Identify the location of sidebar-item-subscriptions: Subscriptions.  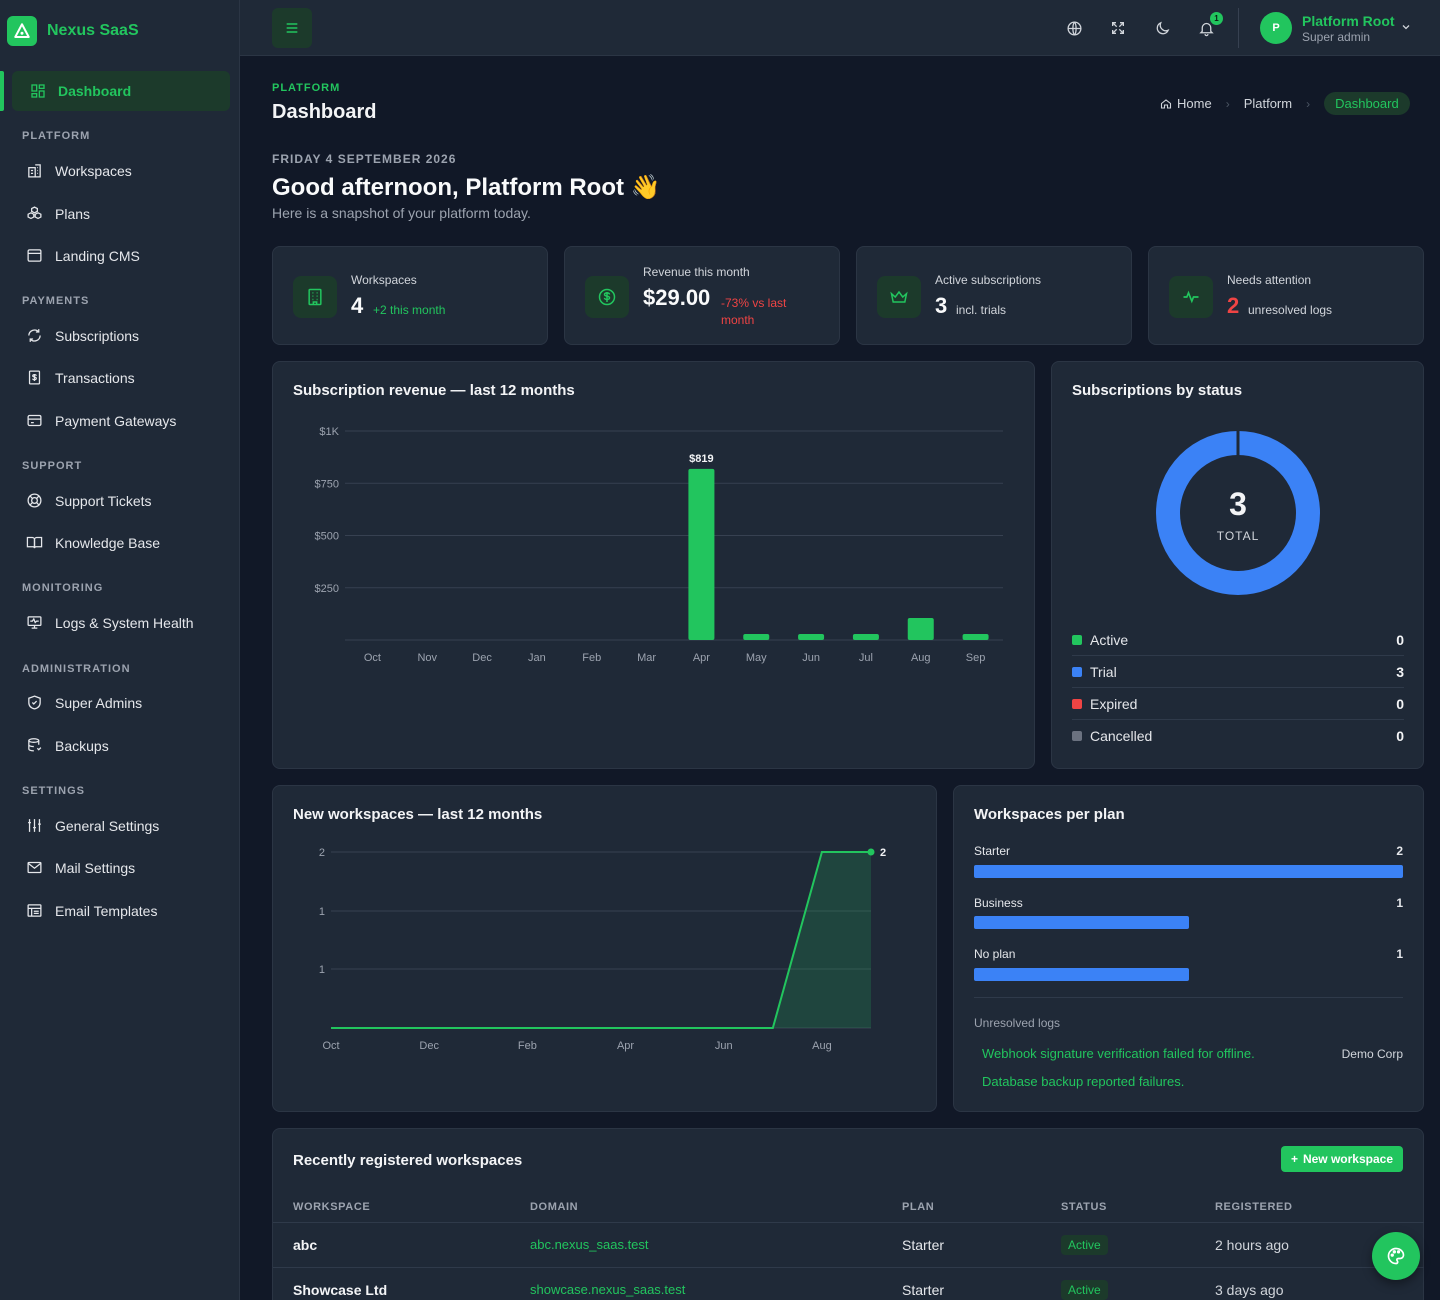
(82, 335).